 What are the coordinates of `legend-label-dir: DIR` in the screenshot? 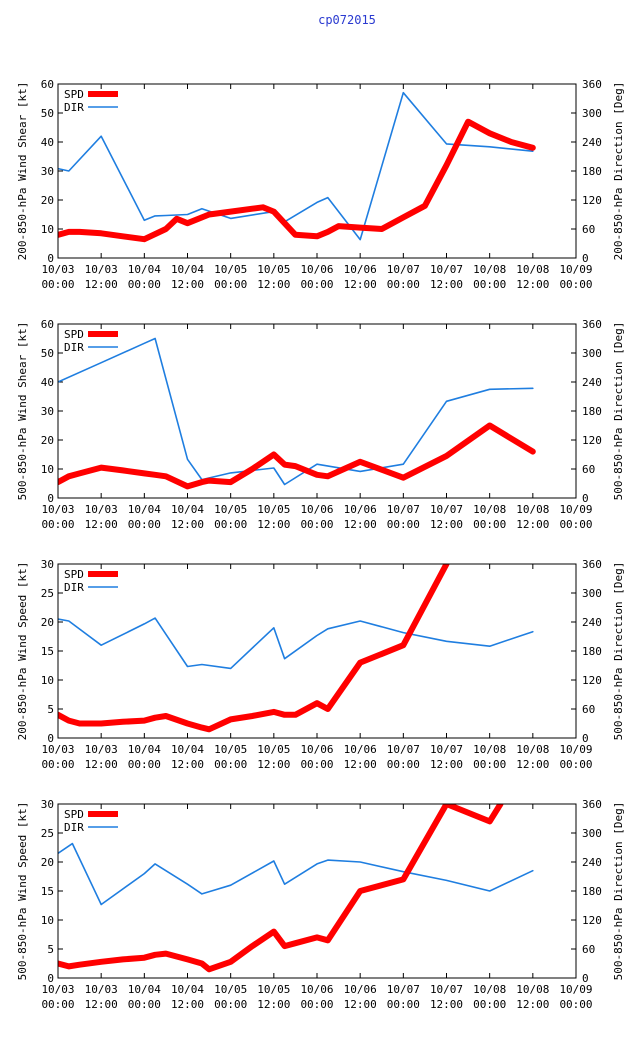 It's located at (74, 347).